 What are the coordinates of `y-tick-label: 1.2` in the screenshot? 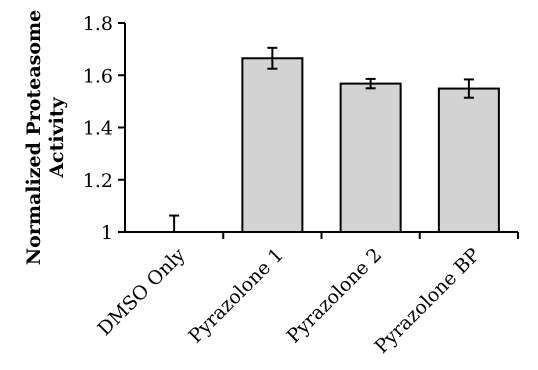 It's located at (98, 181).